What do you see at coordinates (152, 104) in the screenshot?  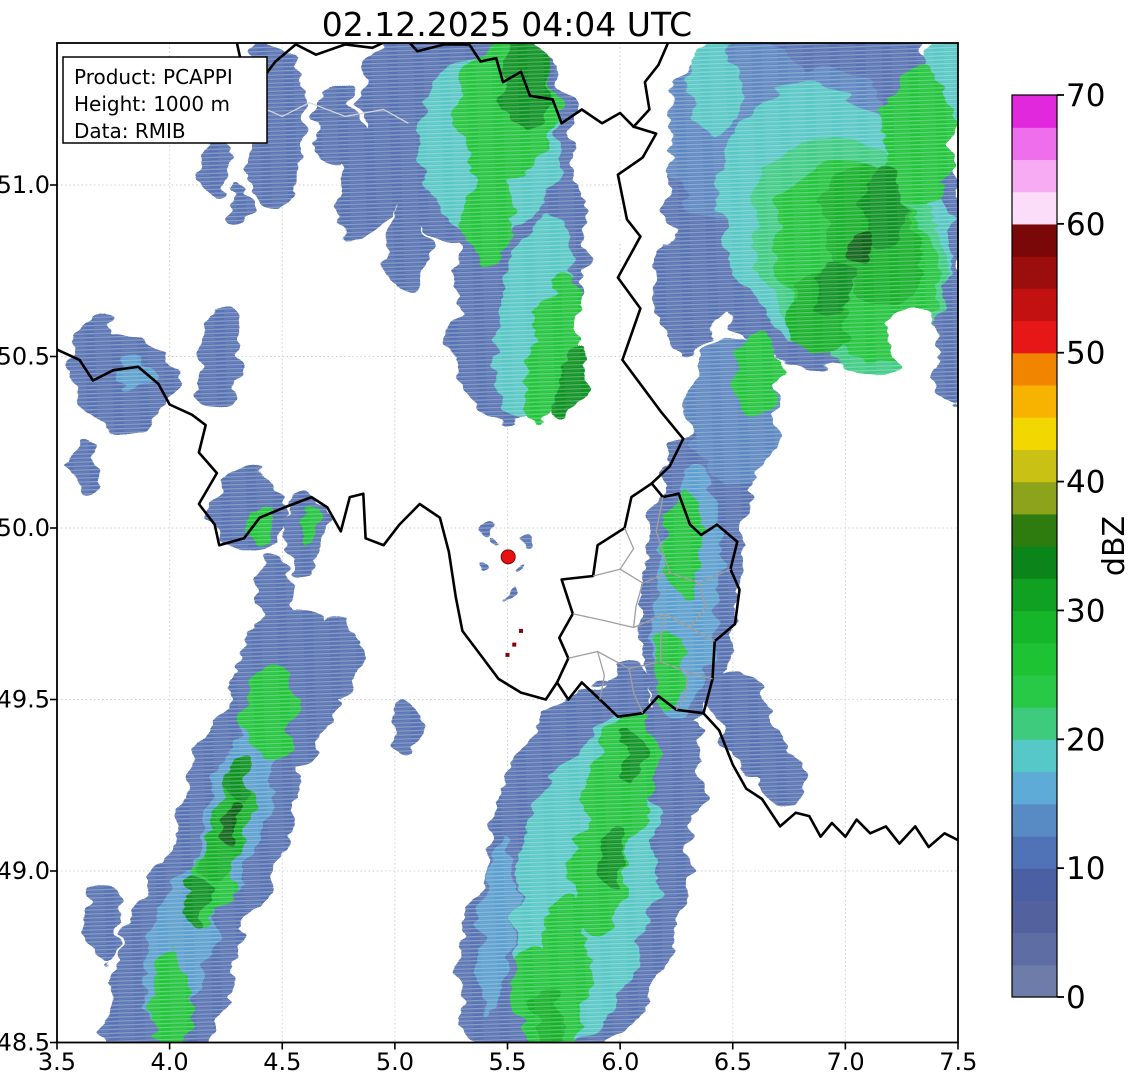 I see `info-box-line-height: Height: 1000 m` at bounding box center [152, 104].